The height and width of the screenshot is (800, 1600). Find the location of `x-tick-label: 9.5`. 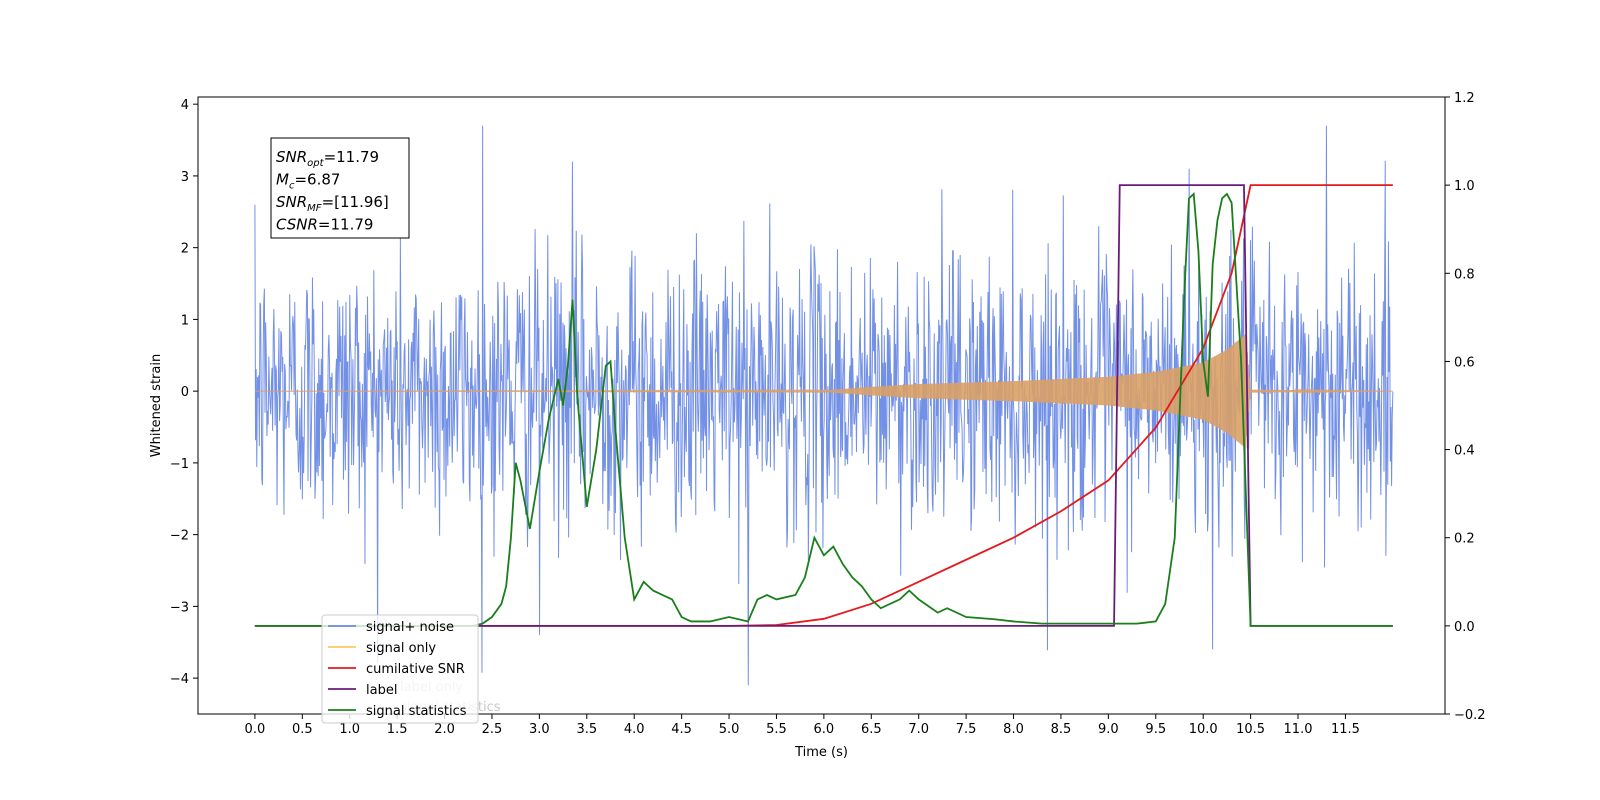

x-tick-label: 9.5 is located at coordinates (1155, 729).